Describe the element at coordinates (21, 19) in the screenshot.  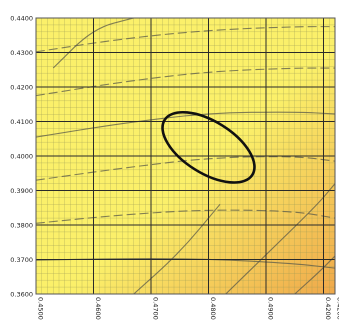
I see `y-tick-label-8: 0.4400` at that location.